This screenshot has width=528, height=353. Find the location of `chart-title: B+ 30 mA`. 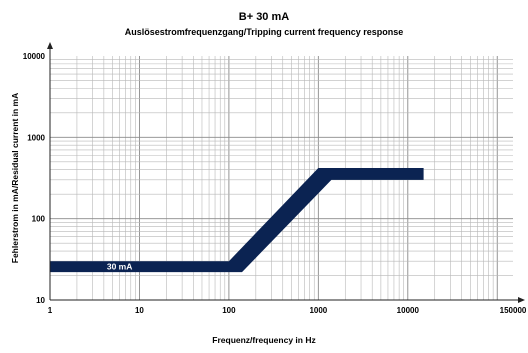

chart-title: B+ 30 mA is located at coordinates (264, 17).